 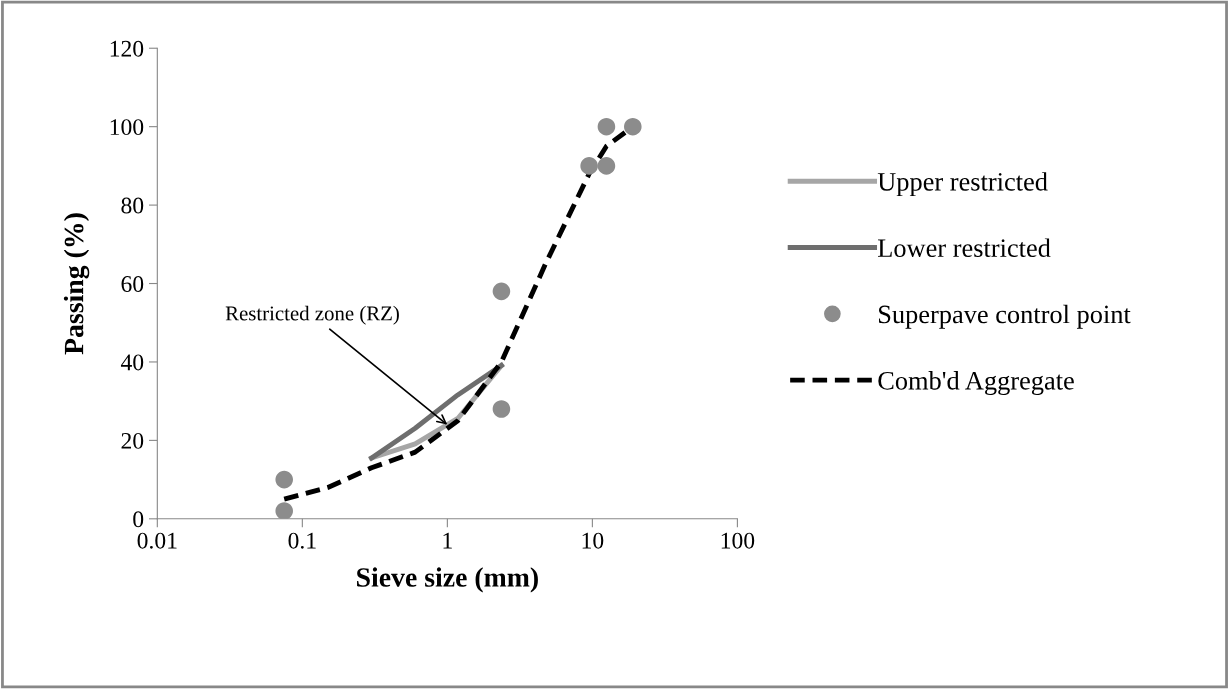 What do you see at coordinates (447, 580) in the screenshot?
I see `x-axis-title: Sieve size (mm)` at bounding box center [447, 580].